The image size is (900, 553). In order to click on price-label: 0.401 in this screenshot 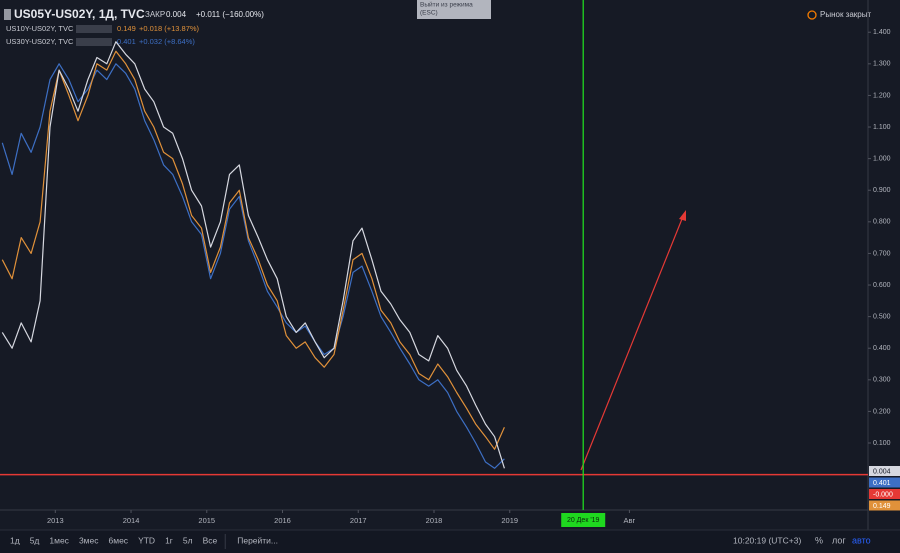, I will do `click(882, 483)`.